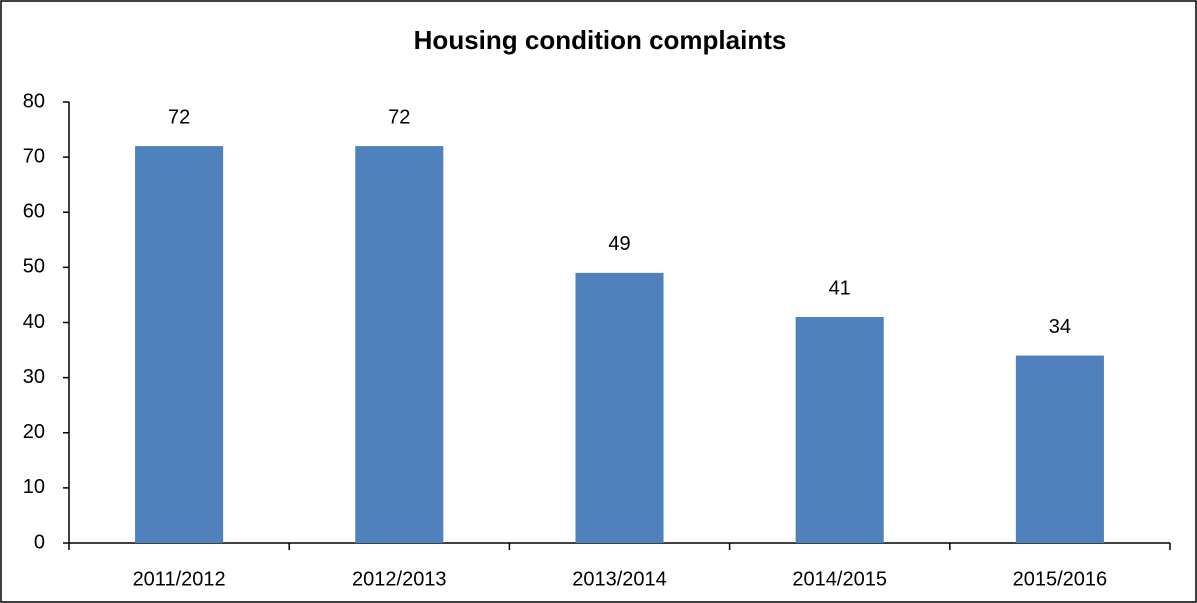 The width and height of the screenshot is (1197, 603). I want to click on y-tick-label: 20, so click(34, 432).